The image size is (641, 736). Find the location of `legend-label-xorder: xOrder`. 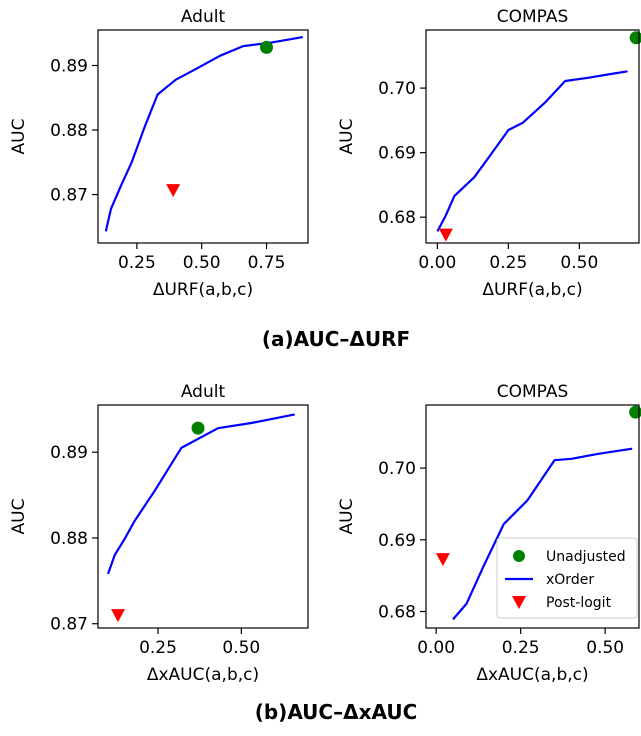

legend-label-xorder: xOrder is located at coordinates (570, 580).